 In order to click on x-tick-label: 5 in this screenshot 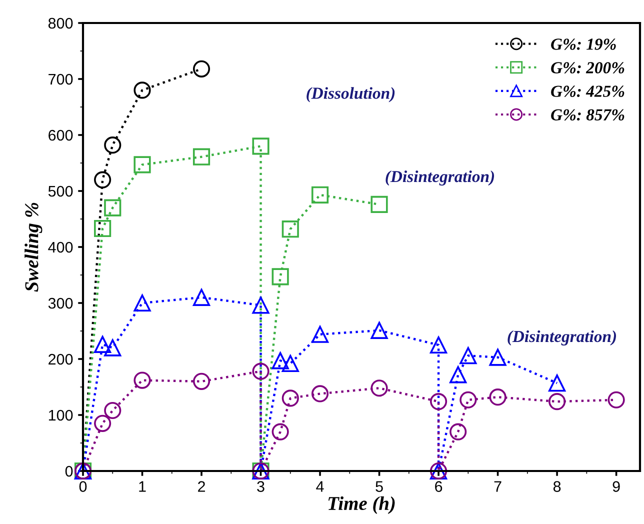, I will do `click(379, 486)`.